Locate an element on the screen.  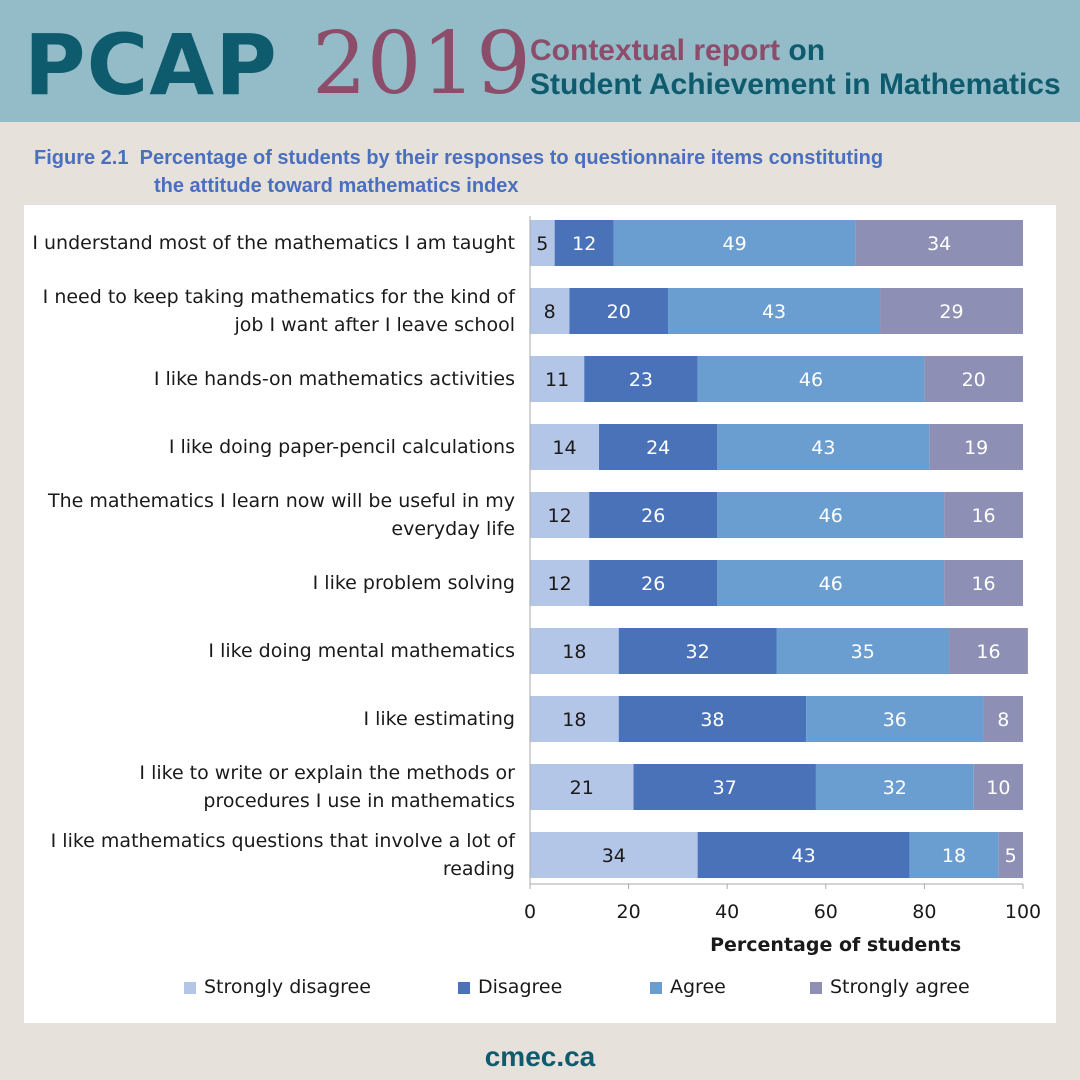
data-label: 38 is located at coordinates (712, 720).